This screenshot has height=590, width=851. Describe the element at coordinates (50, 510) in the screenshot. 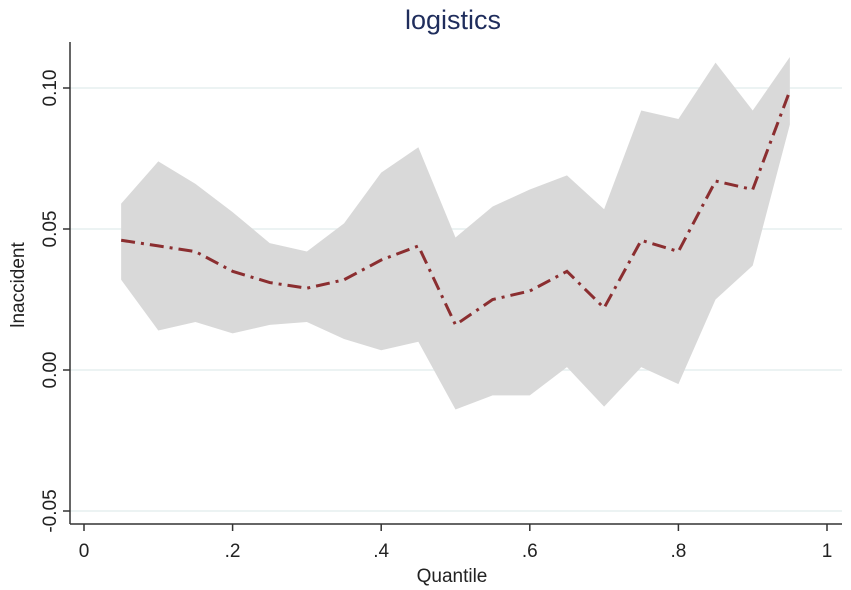

I see `y-tick-label-0: -0.05` at that location.